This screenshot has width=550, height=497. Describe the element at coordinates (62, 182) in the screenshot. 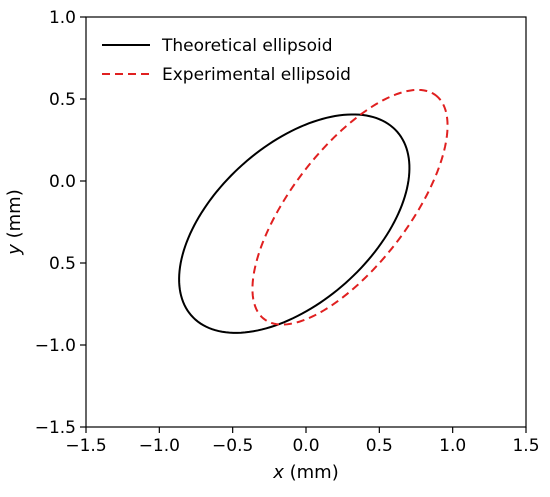

I see `y-tick-label: 0.0` at that location.